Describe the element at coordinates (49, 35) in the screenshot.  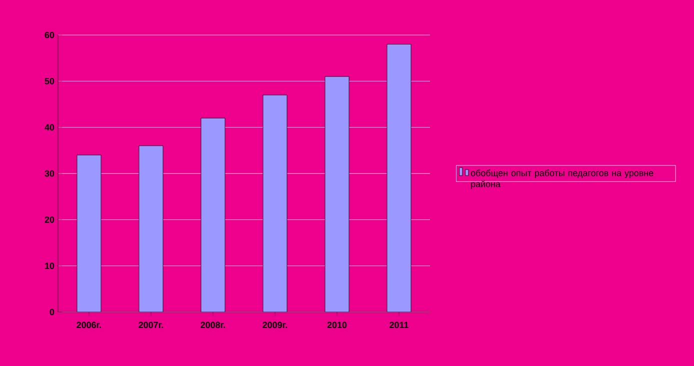
I see `y-tick-label: 60` at that location.